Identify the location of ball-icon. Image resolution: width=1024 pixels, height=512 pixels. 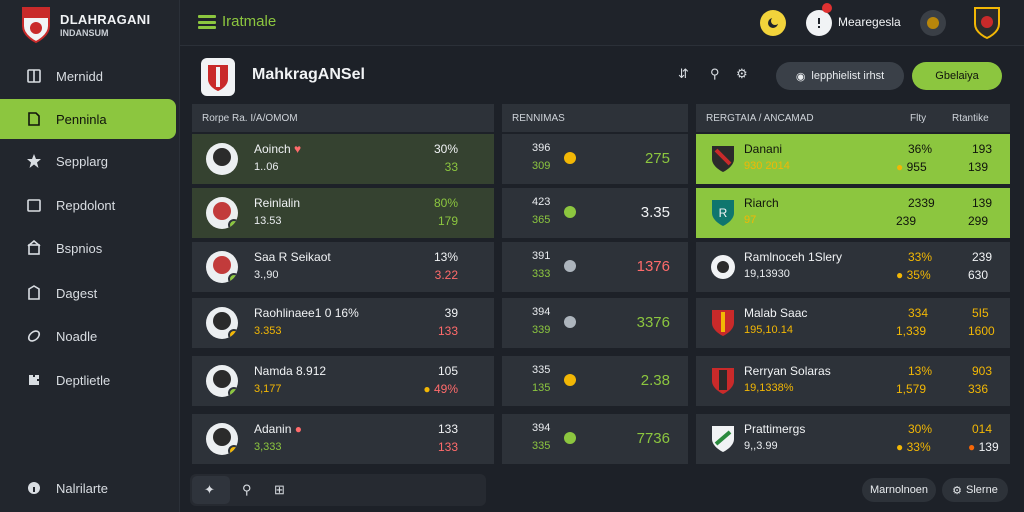
(933, 23).